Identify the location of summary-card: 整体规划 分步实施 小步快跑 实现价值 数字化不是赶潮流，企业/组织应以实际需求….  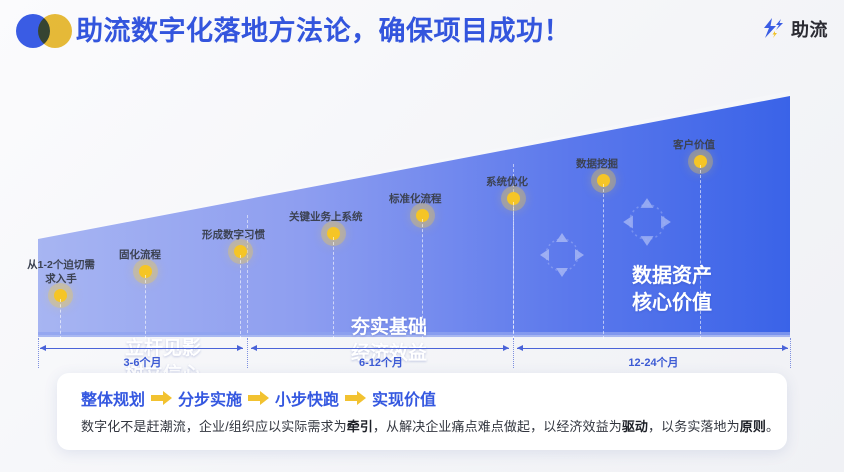
(422, 411).